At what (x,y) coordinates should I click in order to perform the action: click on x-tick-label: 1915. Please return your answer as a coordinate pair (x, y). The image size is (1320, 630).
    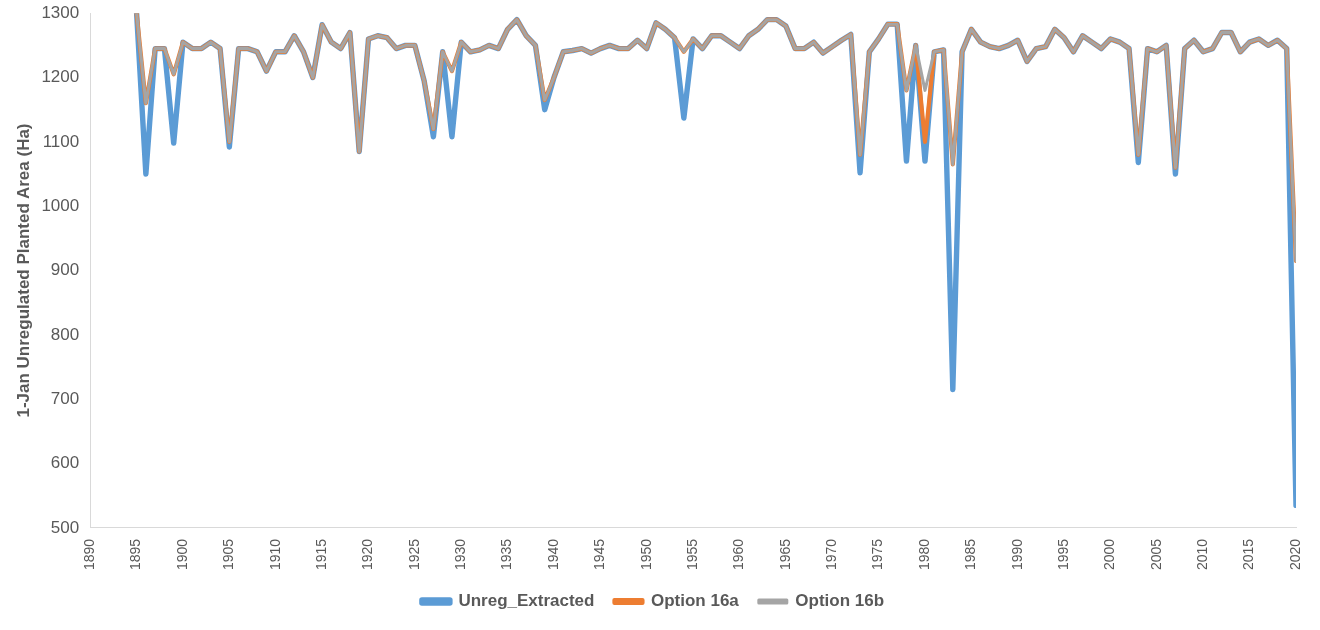
    Looking at the image, I should click on (320, 554).